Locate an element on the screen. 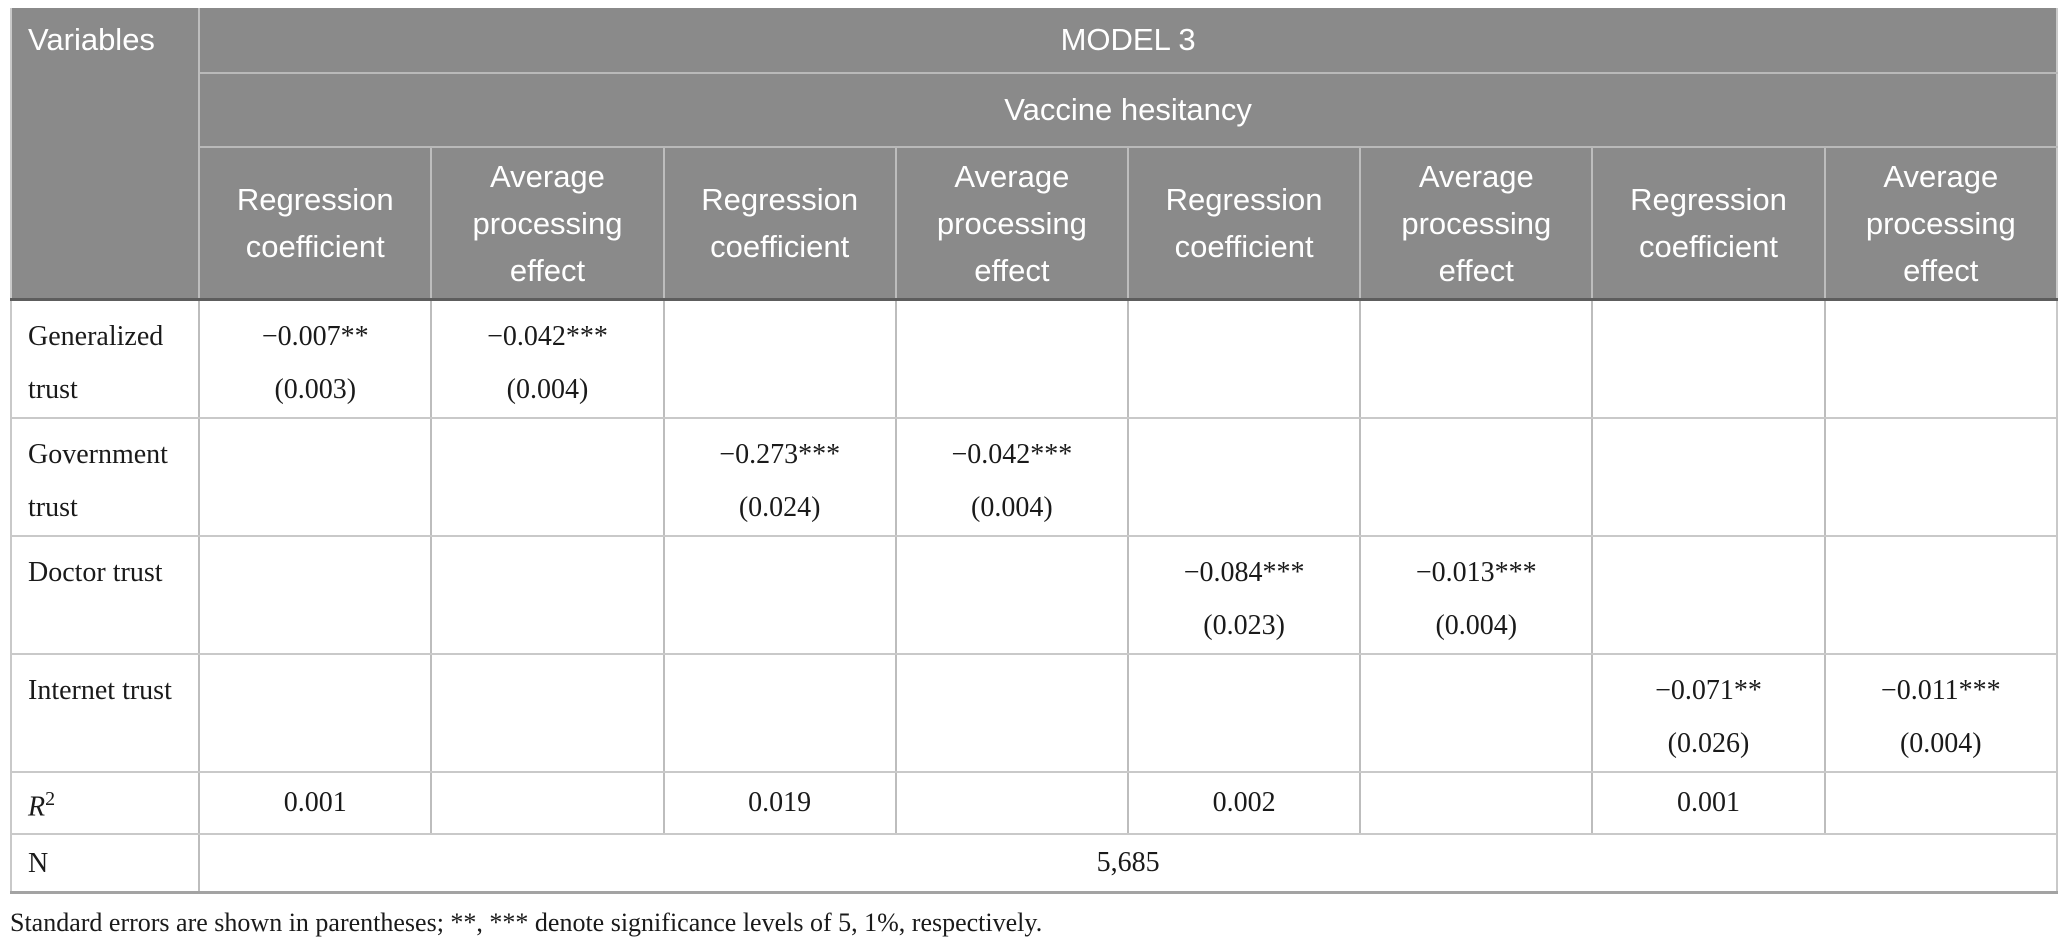  r-squared-exponent: 2 is located at coordinates (50, 799).